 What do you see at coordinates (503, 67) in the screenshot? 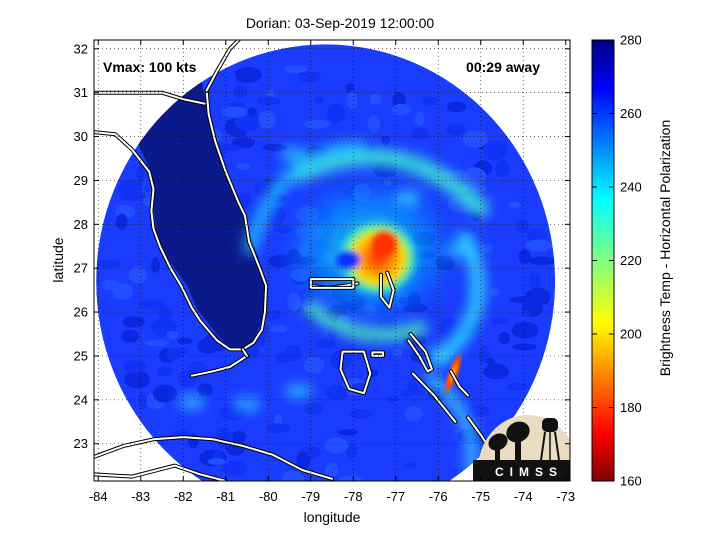
I see `time-away-annotation: 00:29 away` at bounding box center [503, 67].